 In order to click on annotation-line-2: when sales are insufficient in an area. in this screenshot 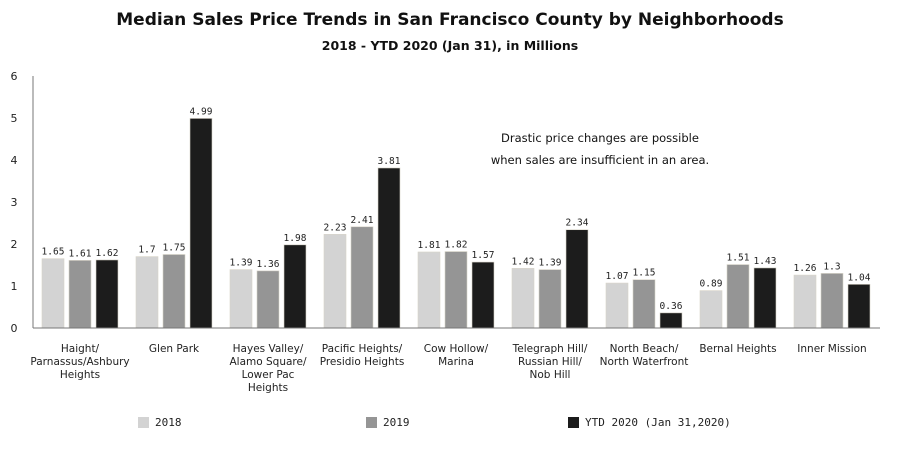, I will do `click(600, 160)`.